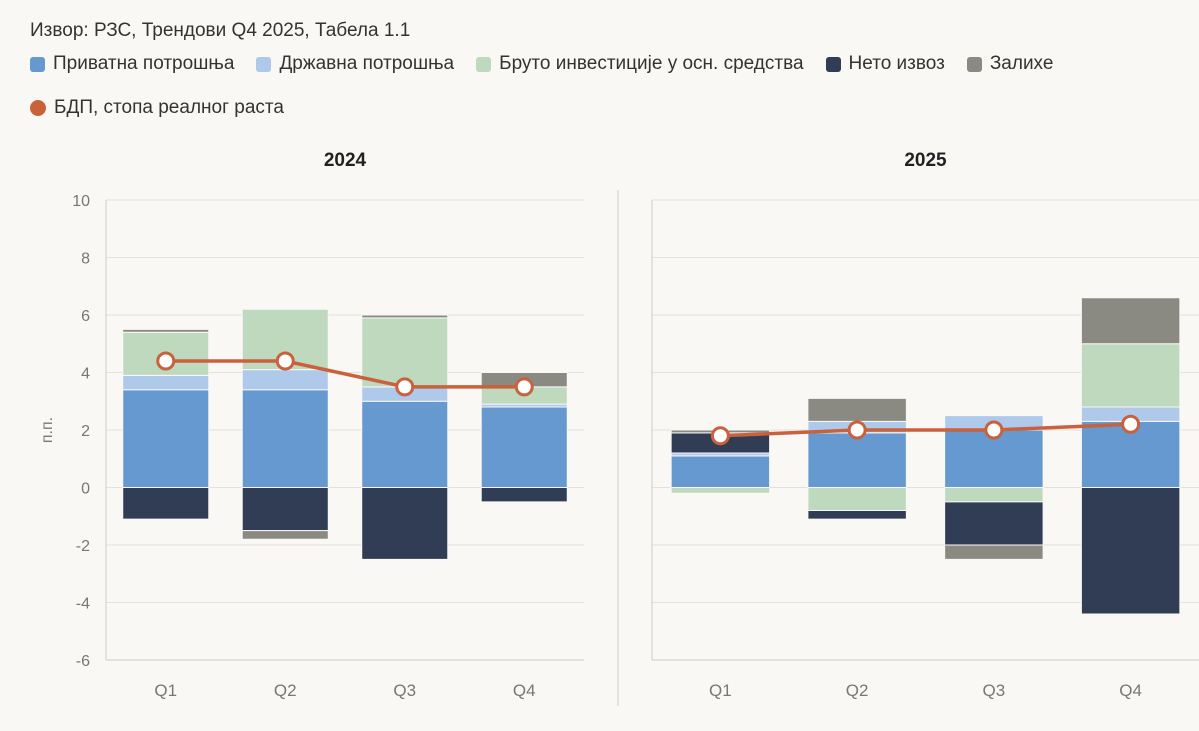 The image size is (1199, 731). Describe the element at coordinates (81, 201) in the screenshot. I see `y-tick-label: 10` at that location.